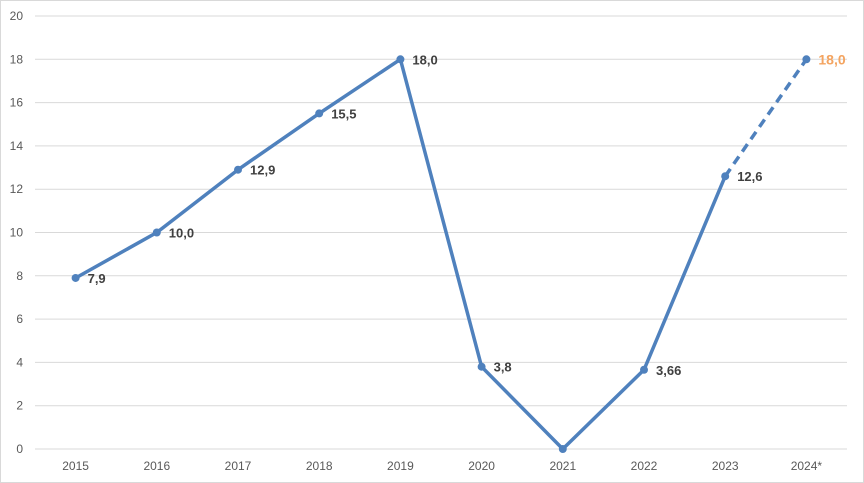 This screenshot has width=864, height=483. I want to click on data-label-2018: 15,5, so click(343, 113).